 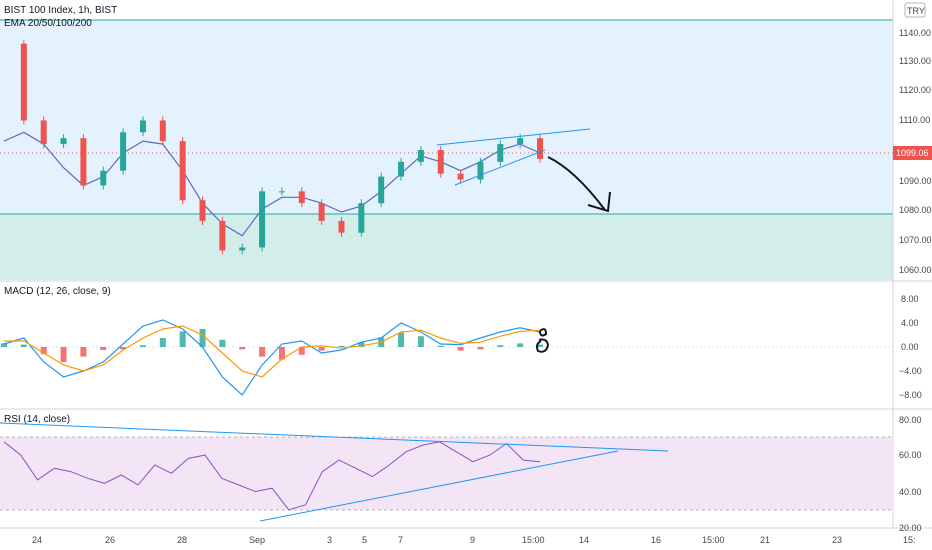 What do you see at coordinates (513, 137) in the screenshot?
I see `wedge-upper-trendline` at bounding box center [513, 137].